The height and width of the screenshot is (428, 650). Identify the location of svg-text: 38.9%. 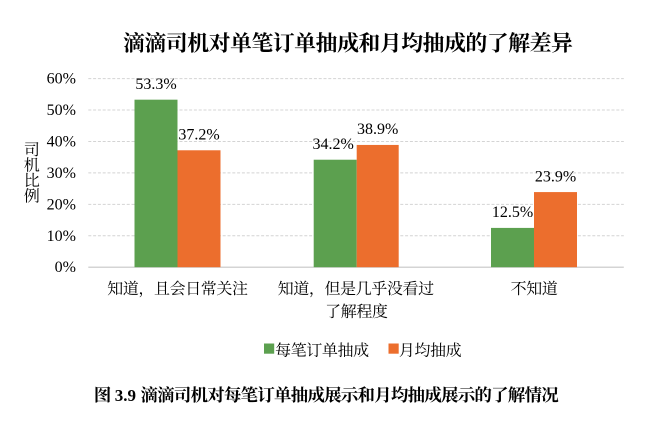
(377, 129).